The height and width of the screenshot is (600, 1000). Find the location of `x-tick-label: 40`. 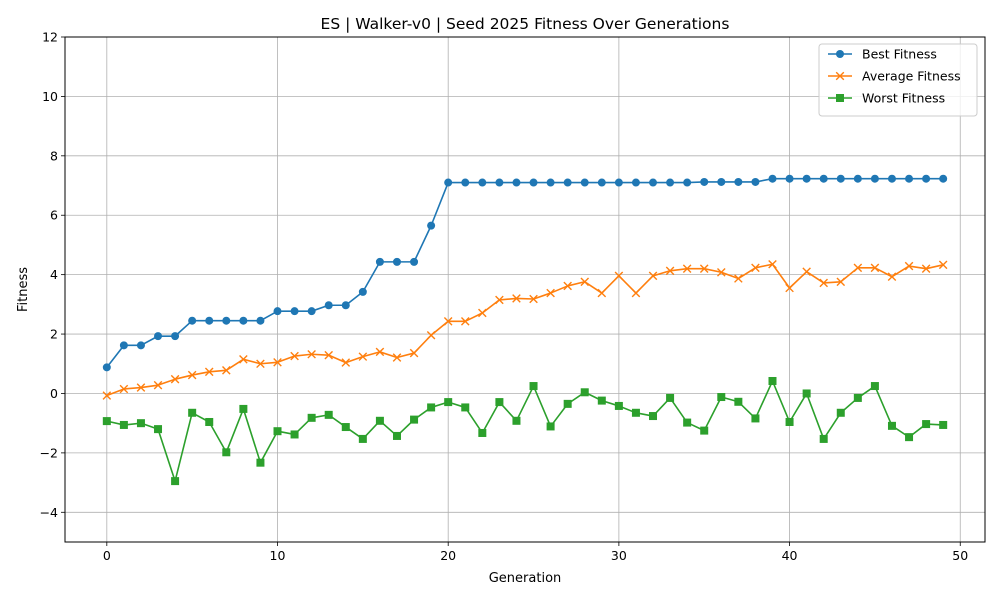

x-tick-label: 40 is located at coordinates (790, 555).